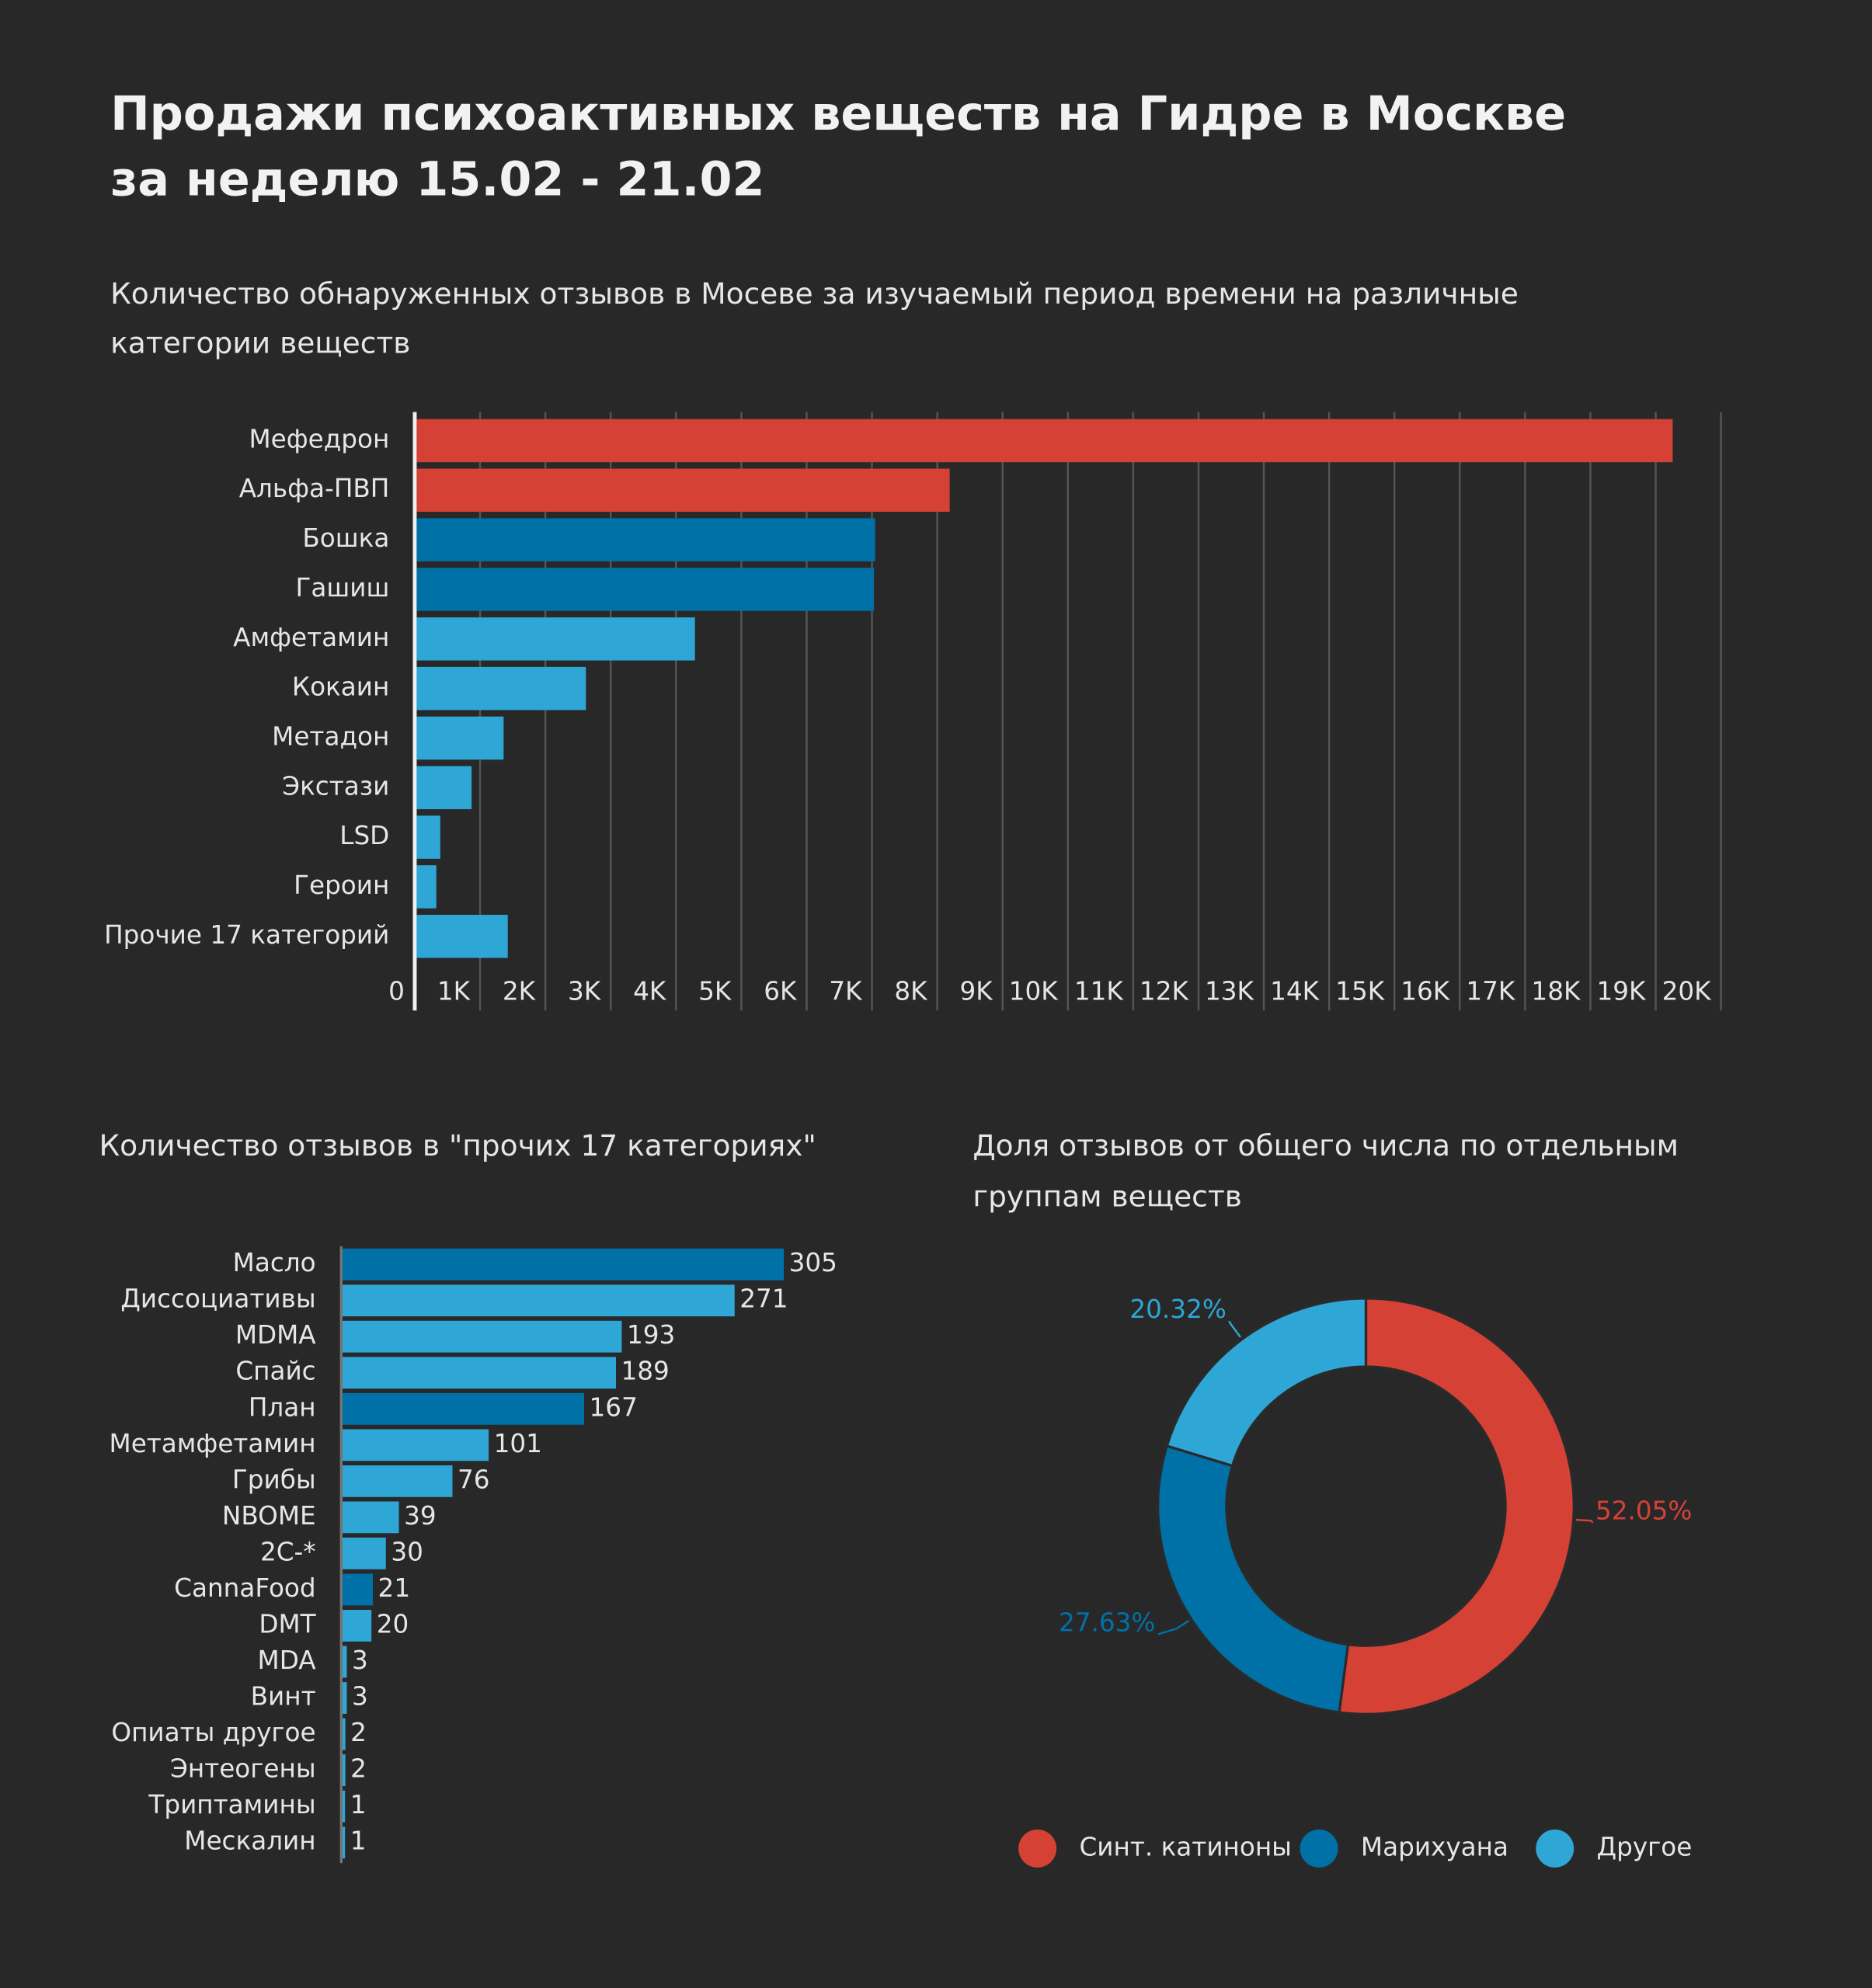 The height and width of the screenshot is (1988, 1872). What do you see at coordinates (764, 1299) in the screenshot?
I see `value-label: 271` at bounding box center [764, 1299].